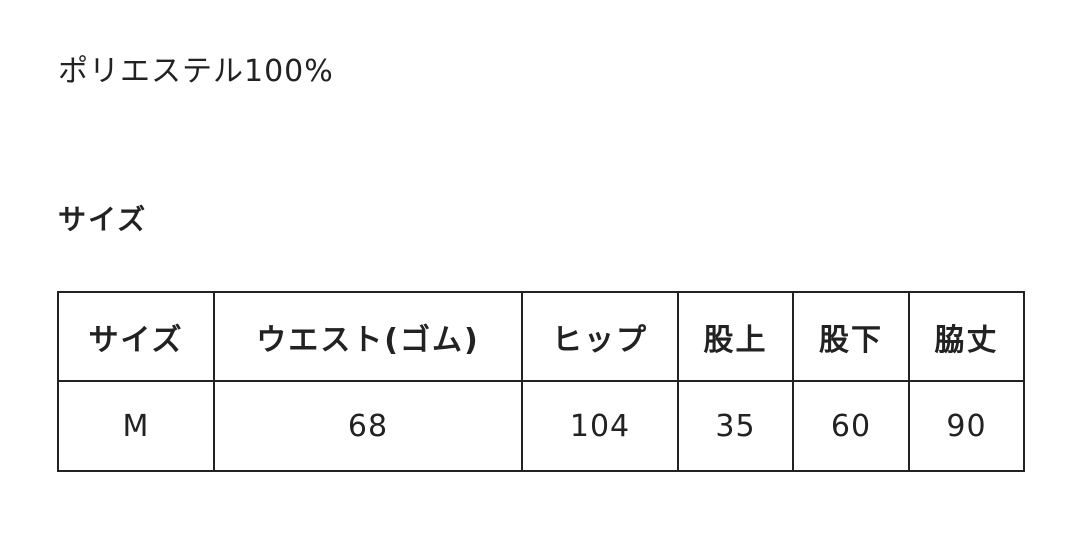 This screenshot has width=1080, height=542. I want to click on cell-side-length: 90, so click(966, 426).